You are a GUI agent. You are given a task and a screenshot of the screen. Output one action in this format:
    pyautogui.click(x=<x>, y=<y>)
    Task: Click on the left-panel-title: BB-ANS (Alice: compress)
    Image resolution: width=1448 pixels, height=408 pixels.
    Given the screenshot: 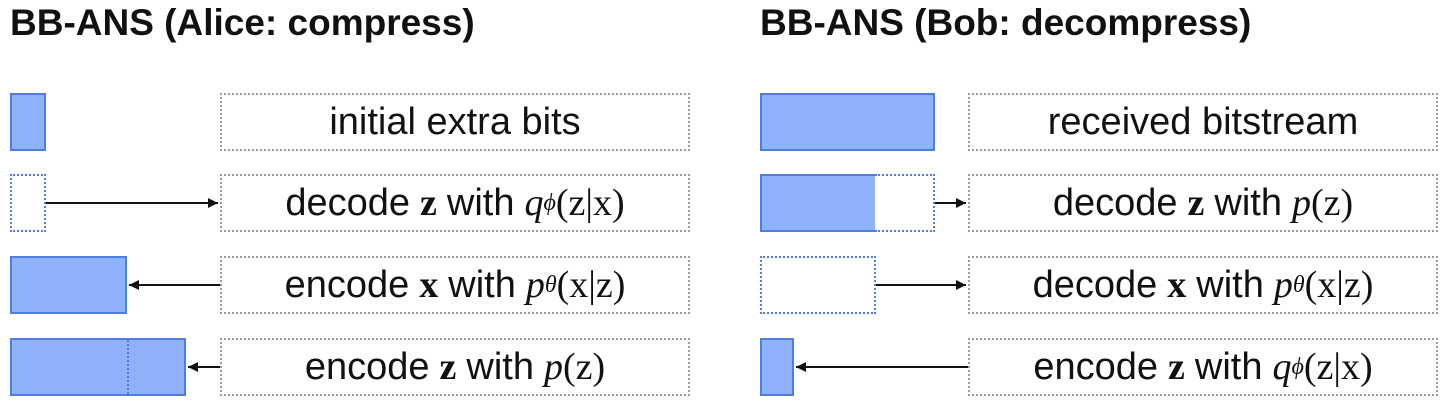 What is the action you would take?
    pyautogui.click(x=242, y=22)
    